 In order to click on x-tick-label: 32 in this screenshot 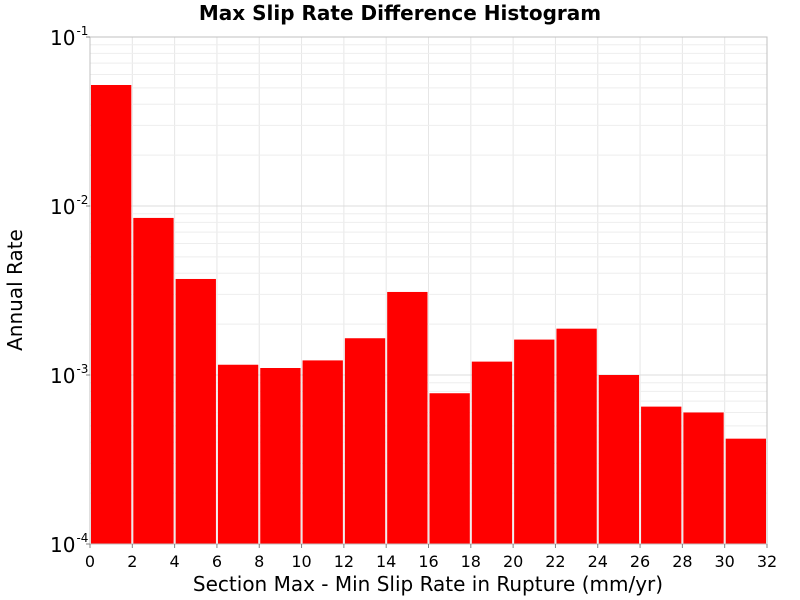, I will do `click(767, 561)`.